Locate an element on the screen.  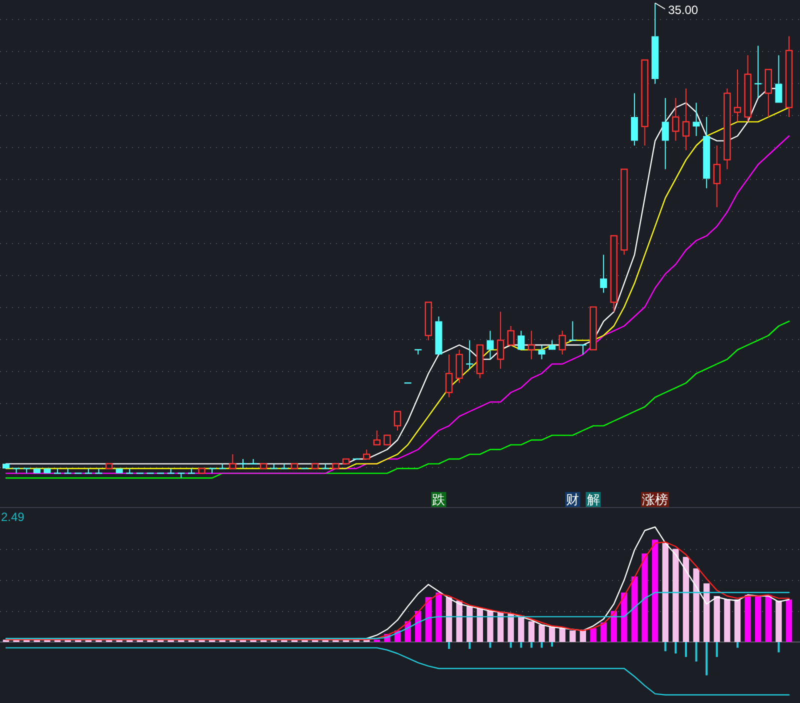
x-tick-label: 解 is located at coordinates (593, 499).